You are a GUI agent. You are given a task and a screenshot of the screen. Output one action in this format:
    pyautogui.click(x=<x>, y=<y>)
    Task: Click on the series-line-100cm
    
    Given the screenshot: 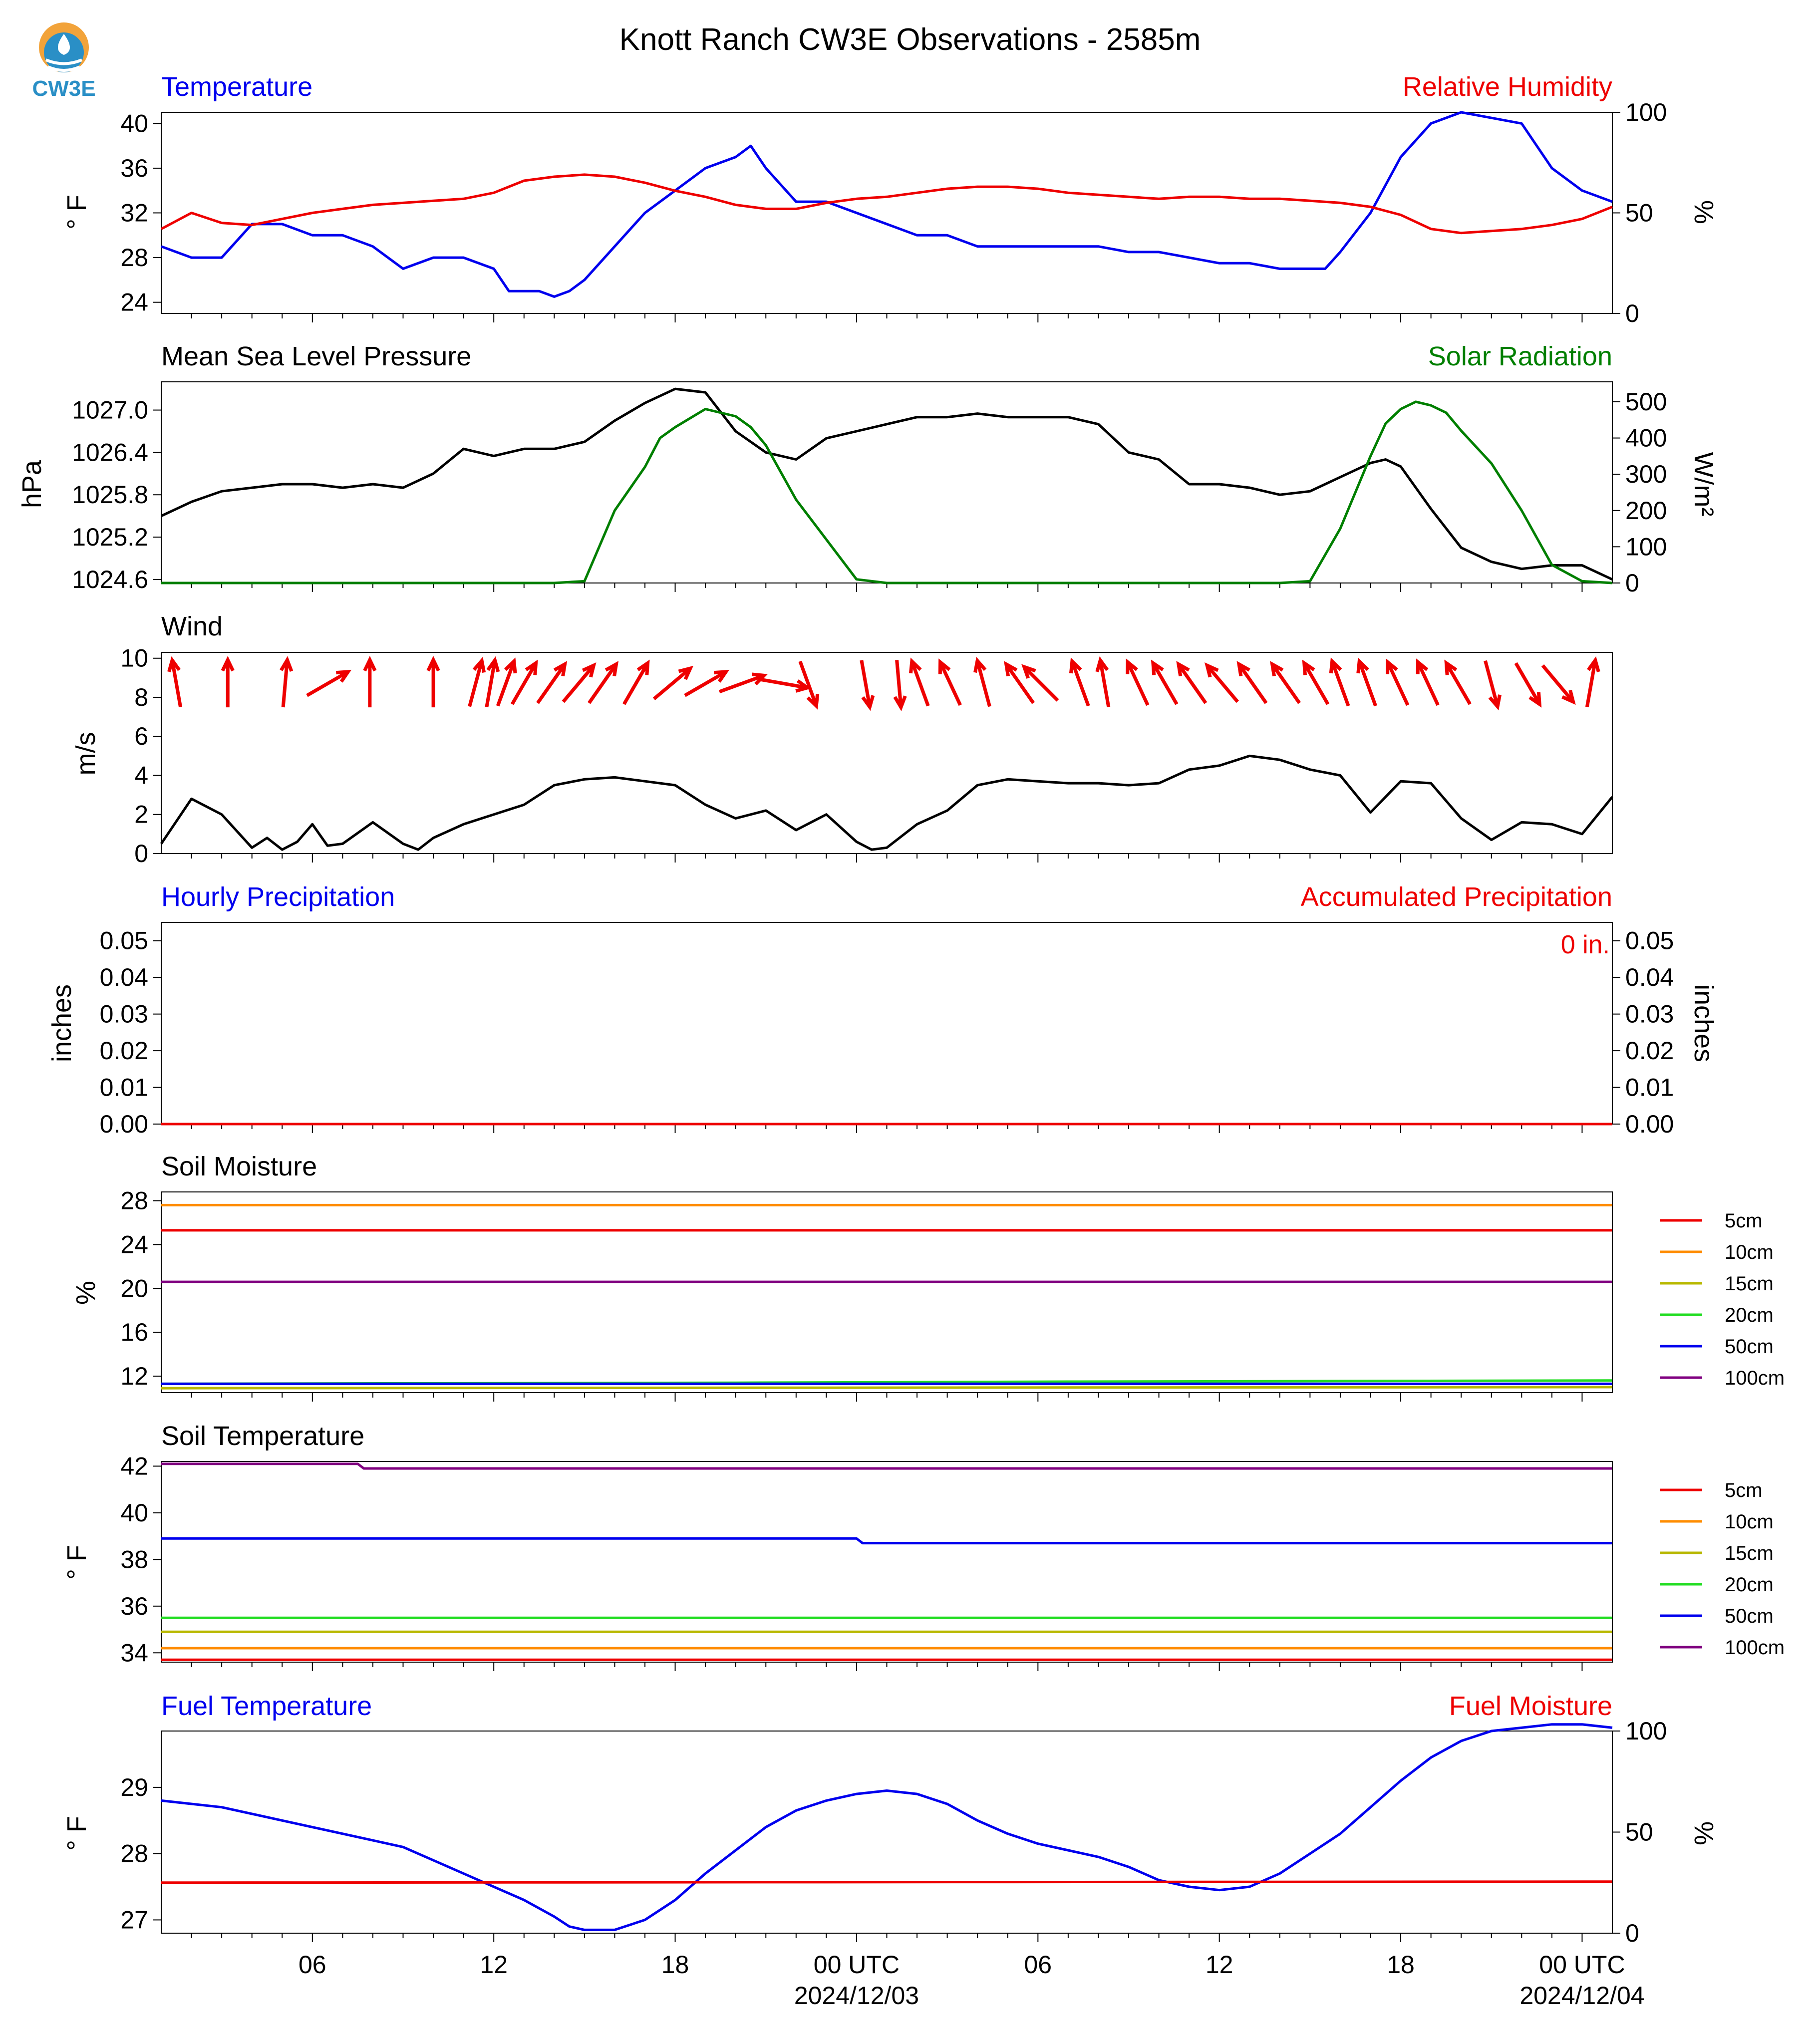 What is the action you would take?
    pyautogui.click(x=886, y=1466)
    